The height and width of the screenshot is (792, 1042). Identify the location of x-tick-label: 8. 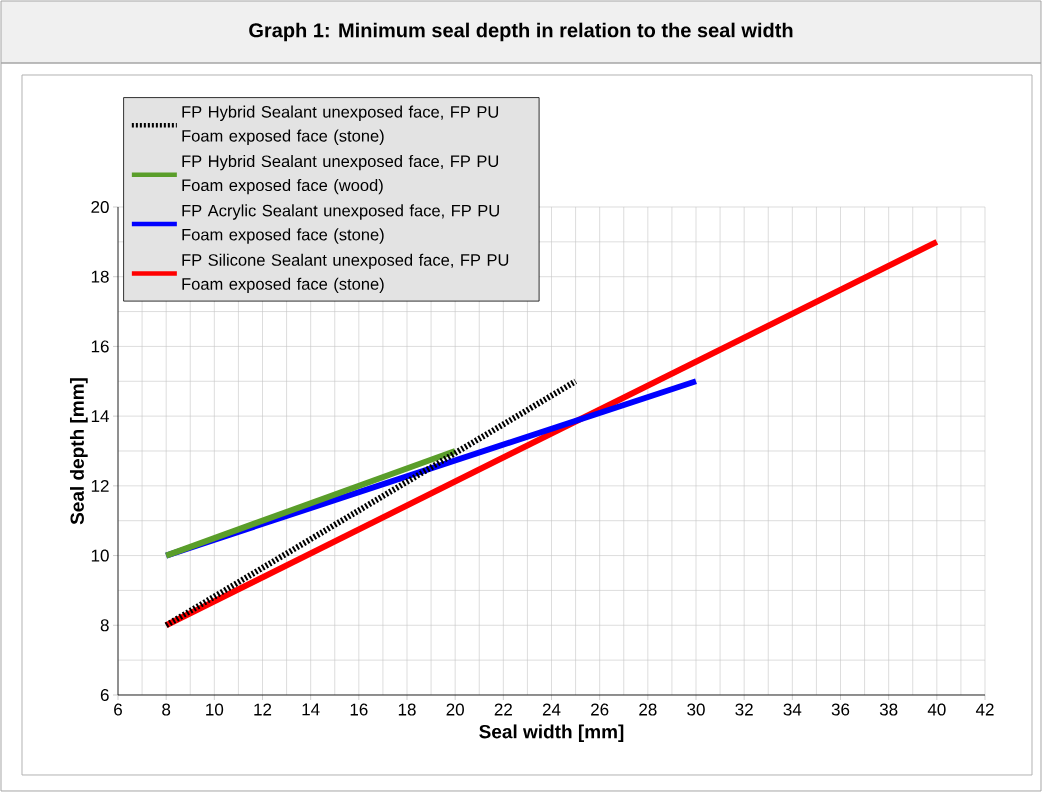
(166, 709).